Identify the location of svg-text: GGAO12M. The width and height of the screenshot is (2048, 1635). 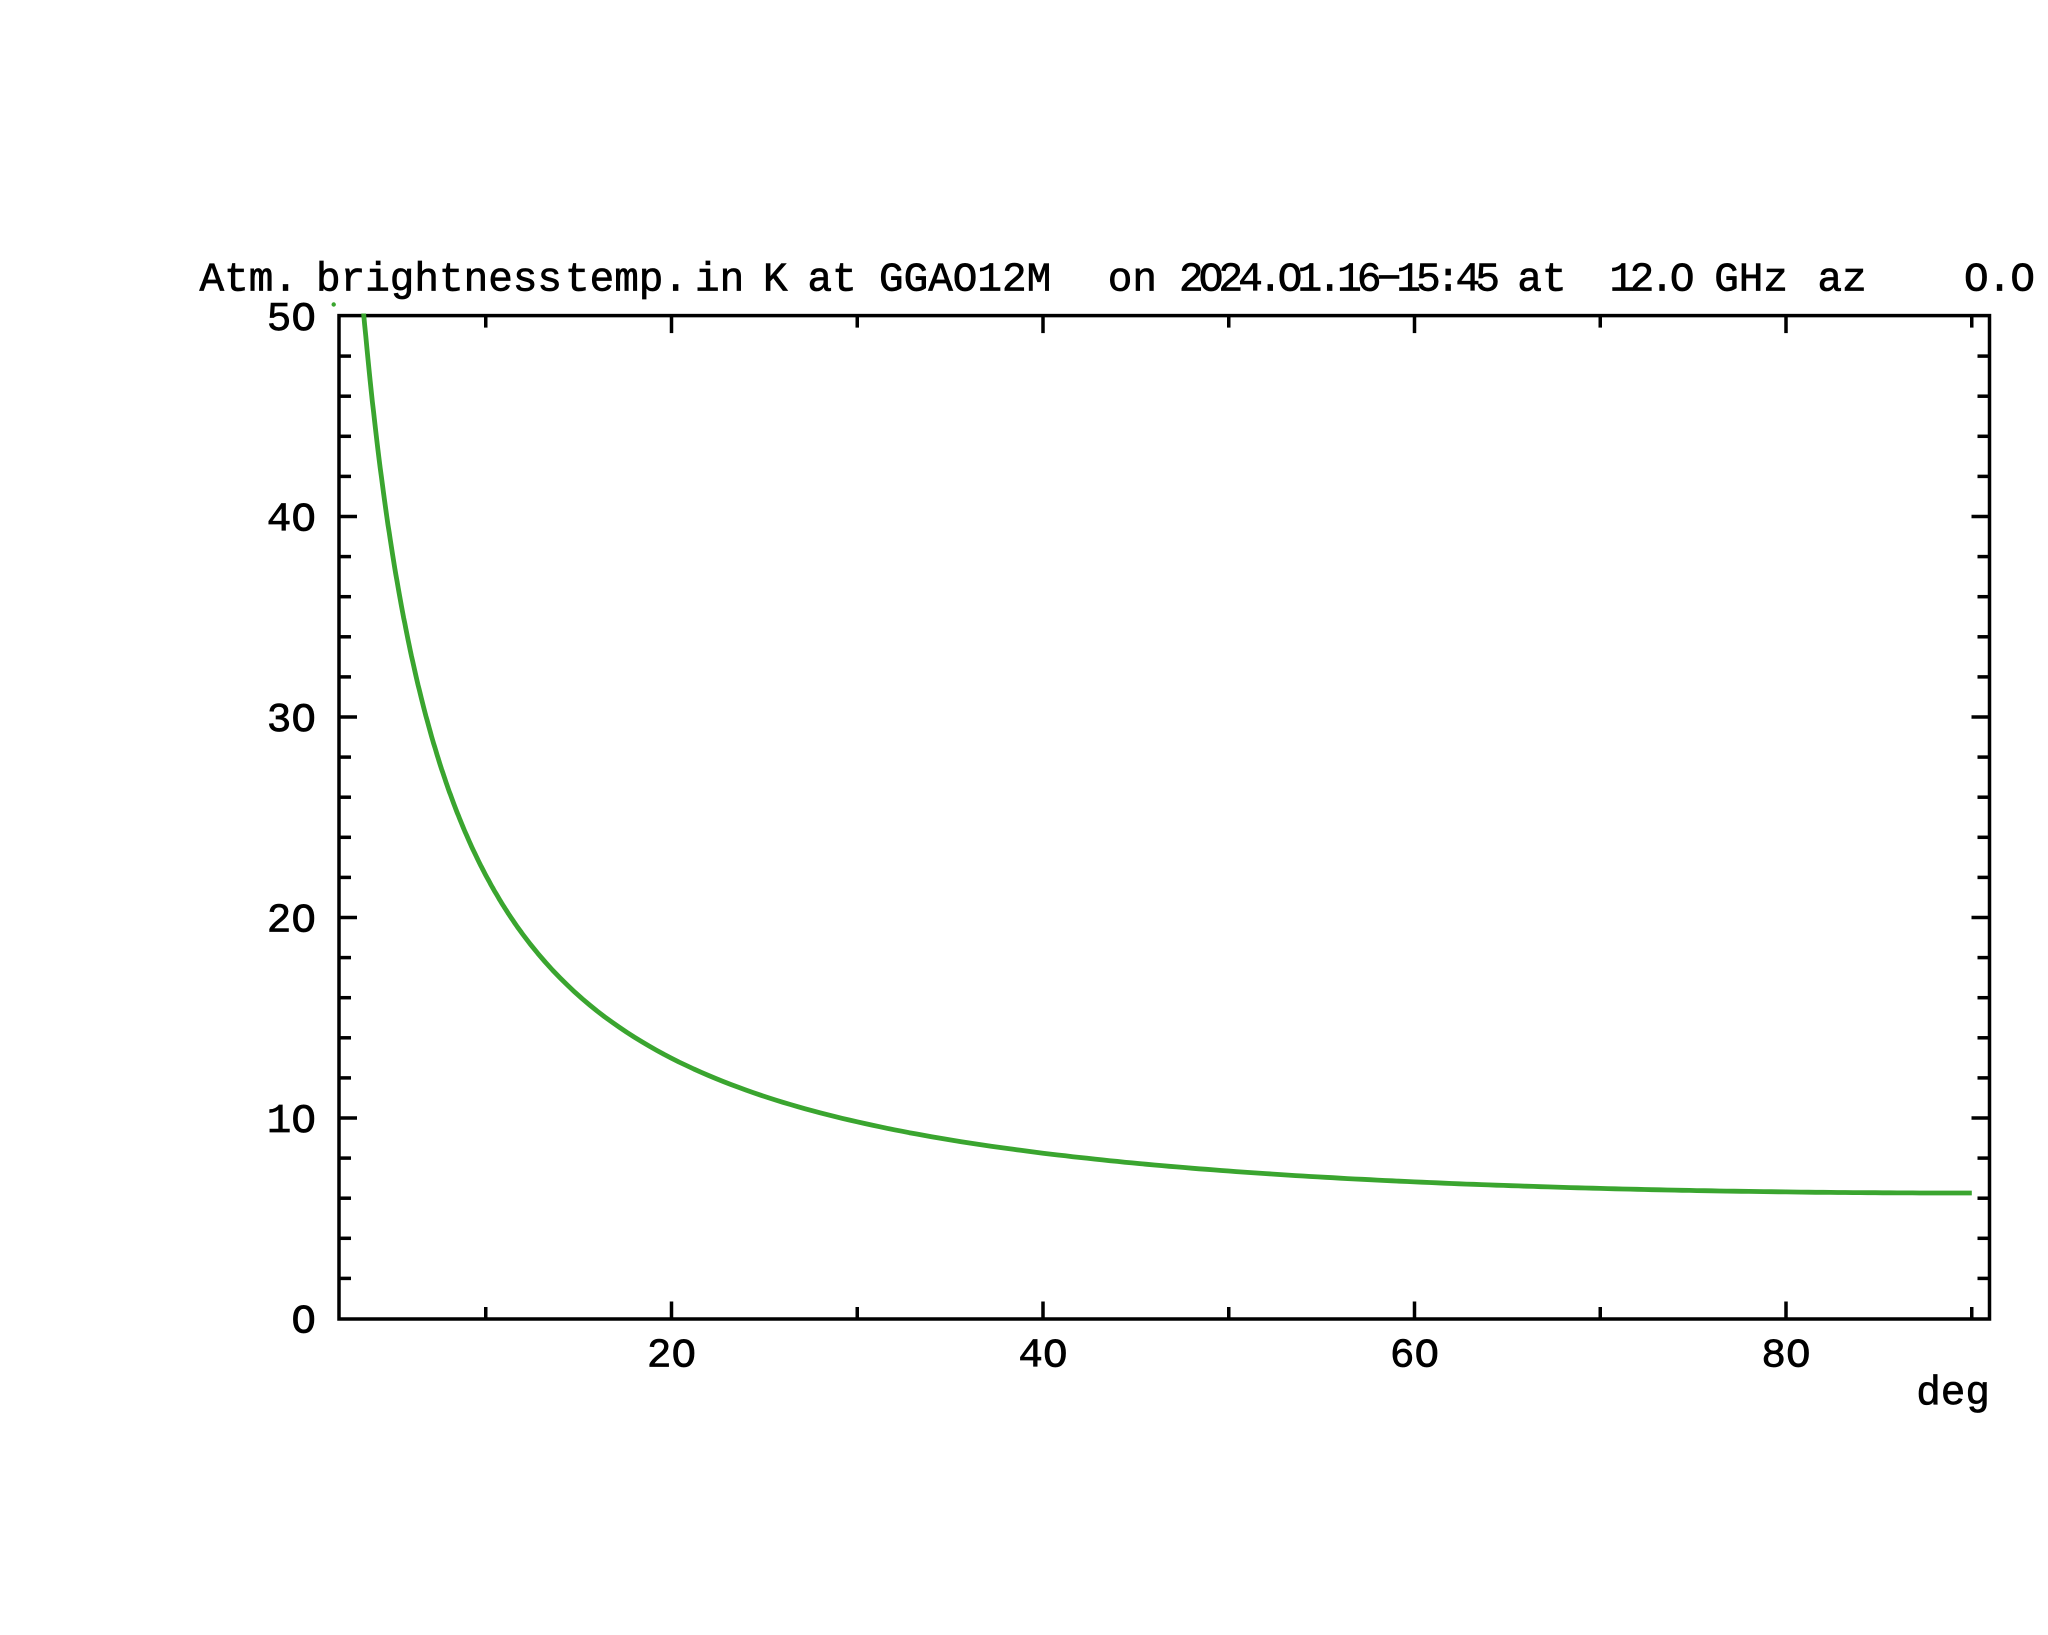
(965, 281).